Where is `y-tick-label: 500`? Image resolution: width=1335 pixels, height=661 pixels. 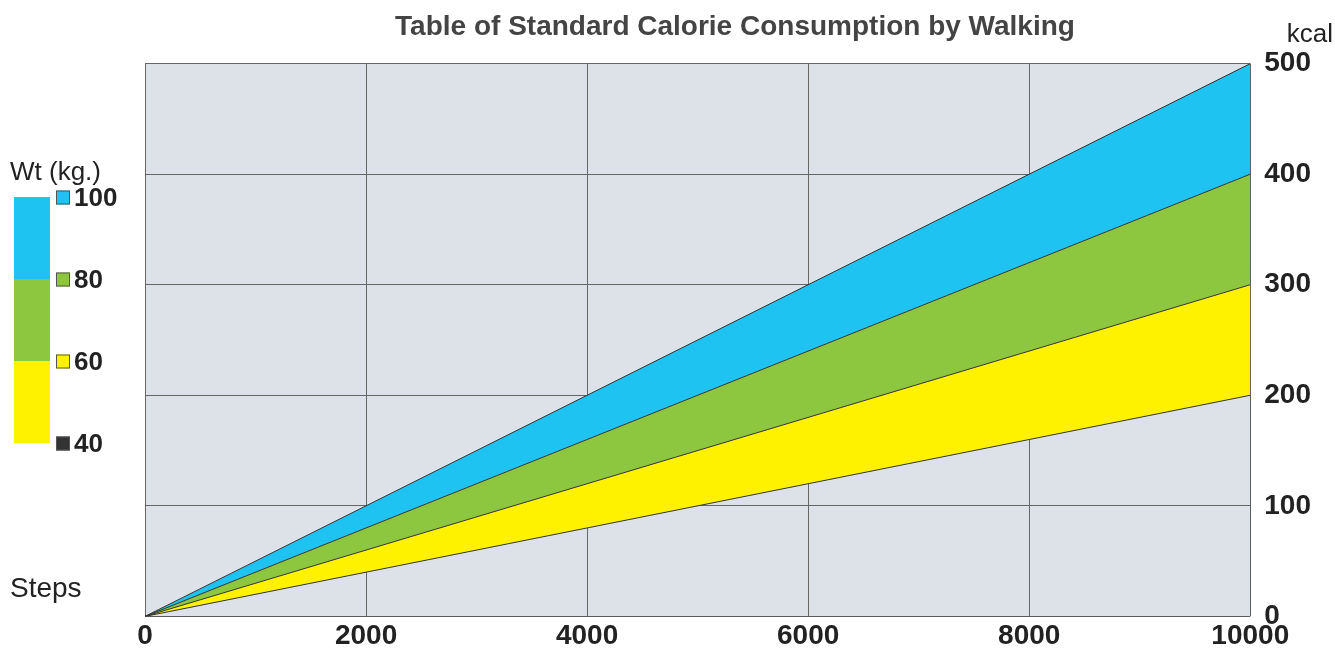 y-tick-label: 500 is located at coordinates (1287, 62).